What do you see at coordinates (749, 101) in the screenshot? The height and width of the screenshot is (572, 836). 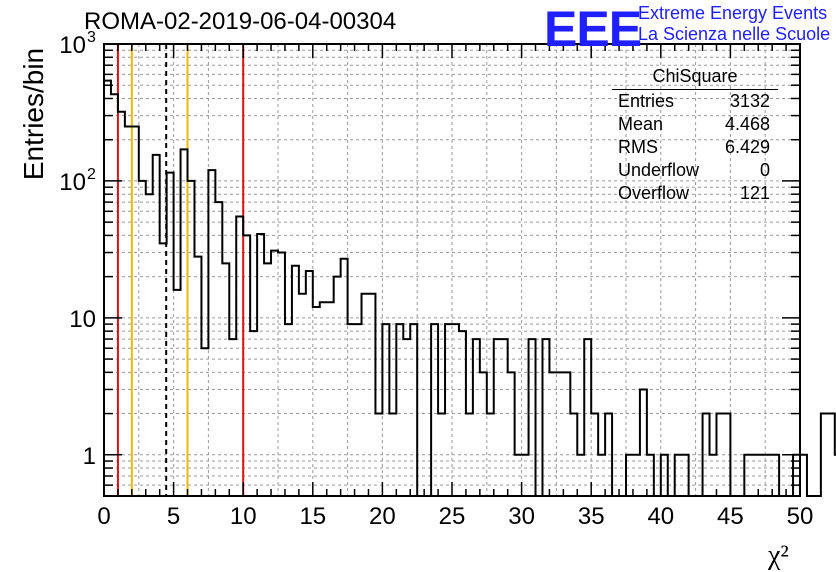 I see `stats-value: 3132` at bounding box center [749, 101].